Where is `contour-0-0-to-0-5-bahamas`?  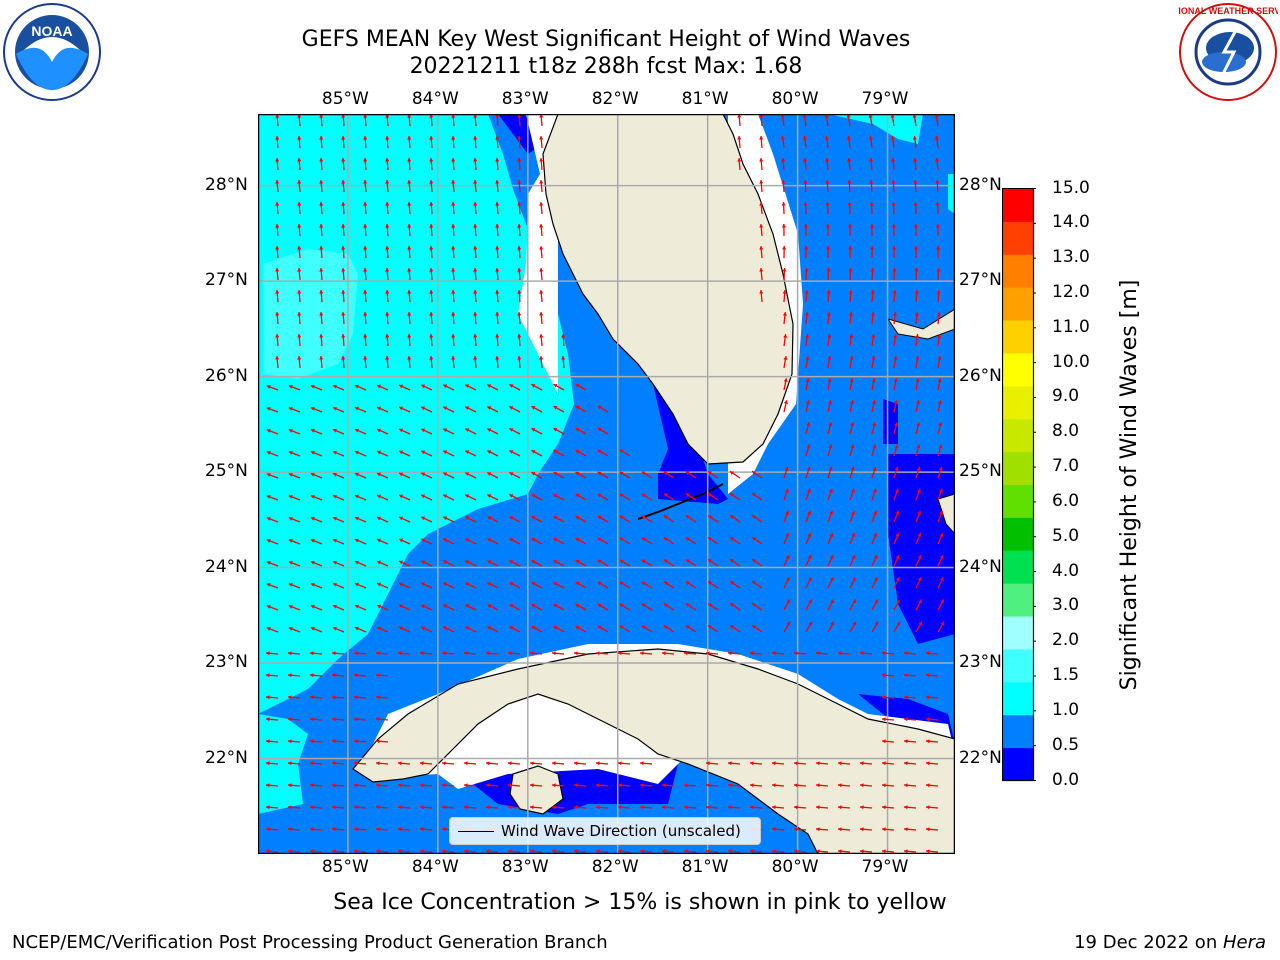
contour-0-0-to-0-5-bahamas is located at coordinates (921, 549).